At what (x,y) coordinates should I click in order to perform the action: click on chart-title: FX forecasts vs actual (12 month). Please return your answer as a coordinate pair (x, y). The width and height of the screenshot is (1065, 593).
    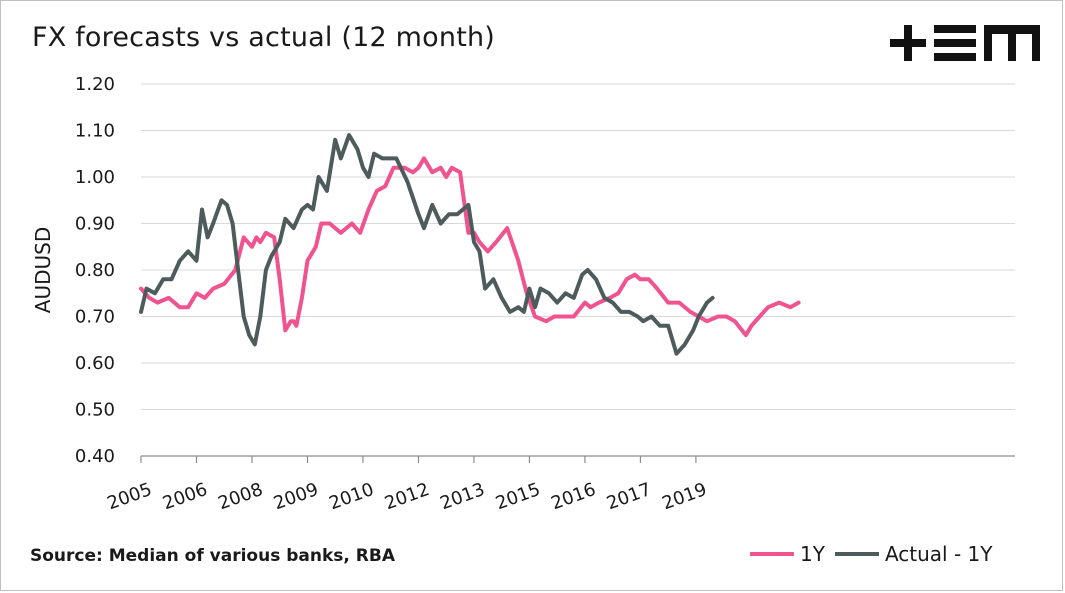
    Looking at the image, I should click on (264, 37).